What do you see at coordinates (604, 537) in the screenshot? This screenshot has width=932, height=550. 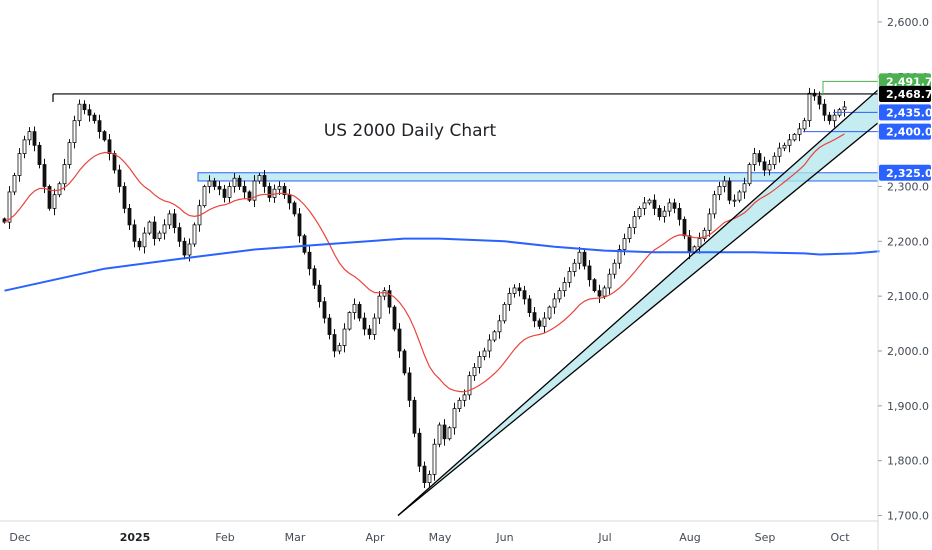 I see `x-tick-label: Jul` at bounding box center [604, 537].